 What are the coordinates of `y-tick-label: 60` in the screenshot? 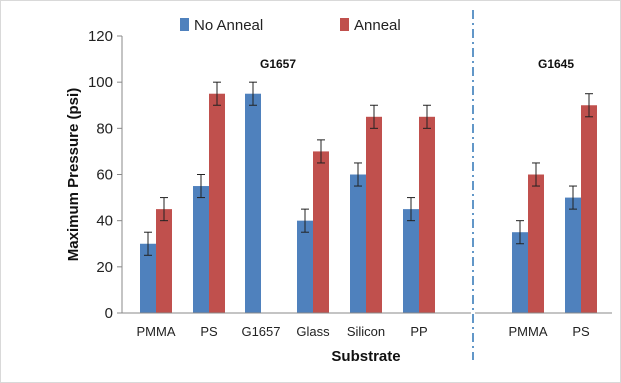 It's located at (104, 175).